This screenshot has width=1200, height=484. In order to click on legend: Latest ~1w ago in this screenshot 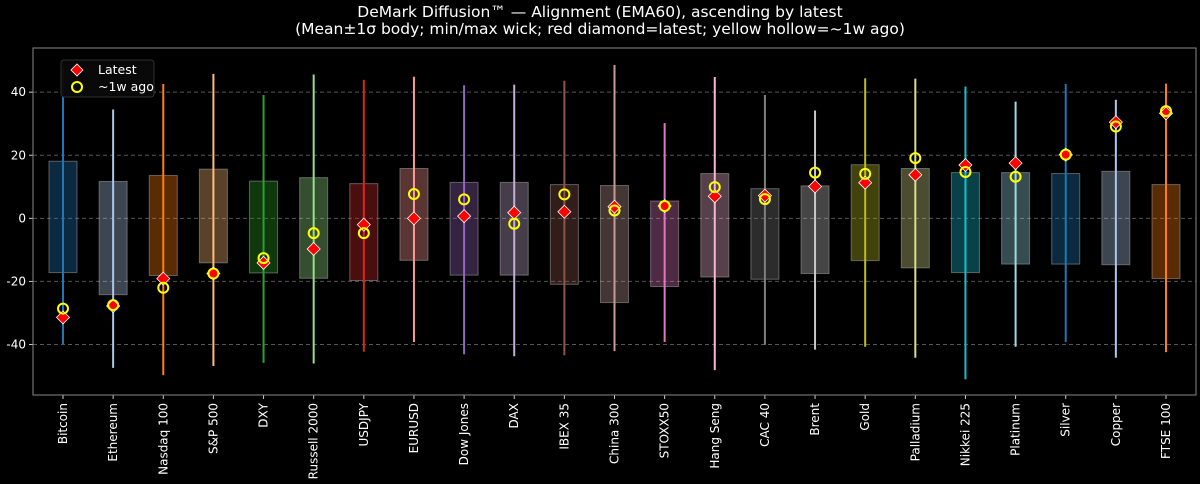, I will do `click(107, 78)`.